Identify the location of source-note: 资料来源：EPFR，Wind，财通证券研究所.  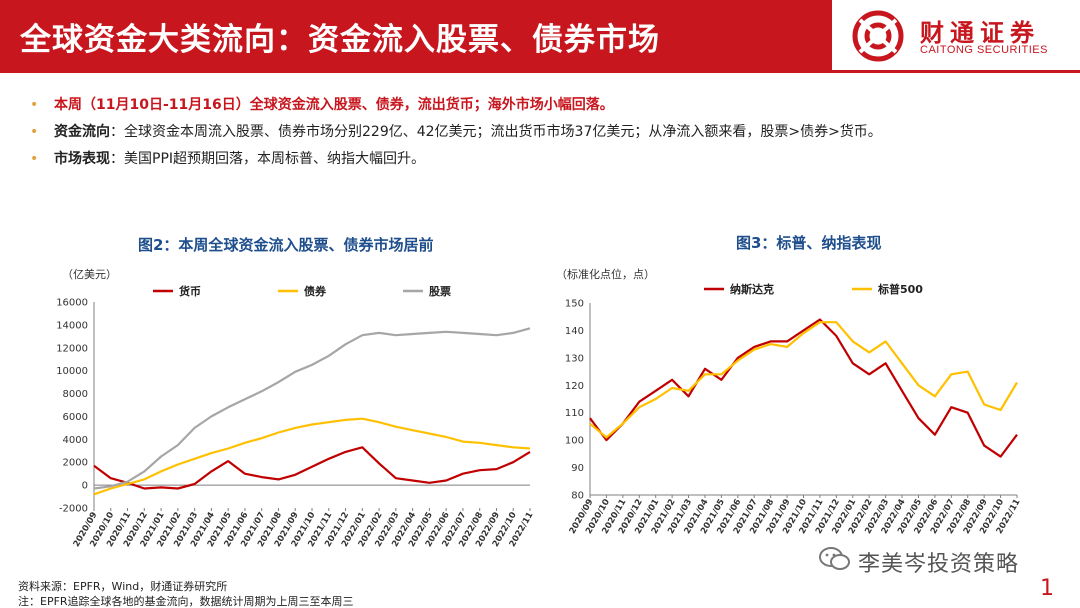
(123, 586).